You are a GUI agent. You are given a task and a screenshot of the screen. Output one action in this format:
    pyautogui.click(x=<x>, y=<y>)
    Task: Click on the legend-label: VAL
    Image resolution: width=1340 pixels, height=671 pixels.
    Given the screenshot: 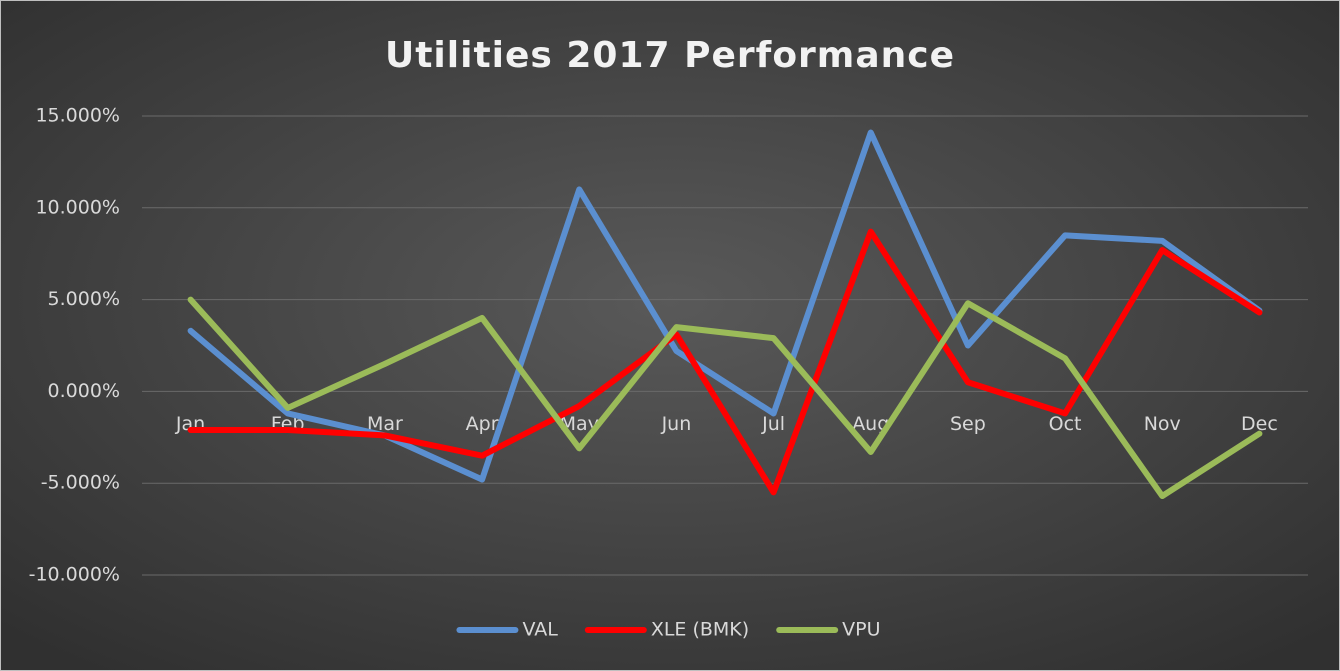 What is the action you would take?
    pyautogui.click(x=540, y=630)
    